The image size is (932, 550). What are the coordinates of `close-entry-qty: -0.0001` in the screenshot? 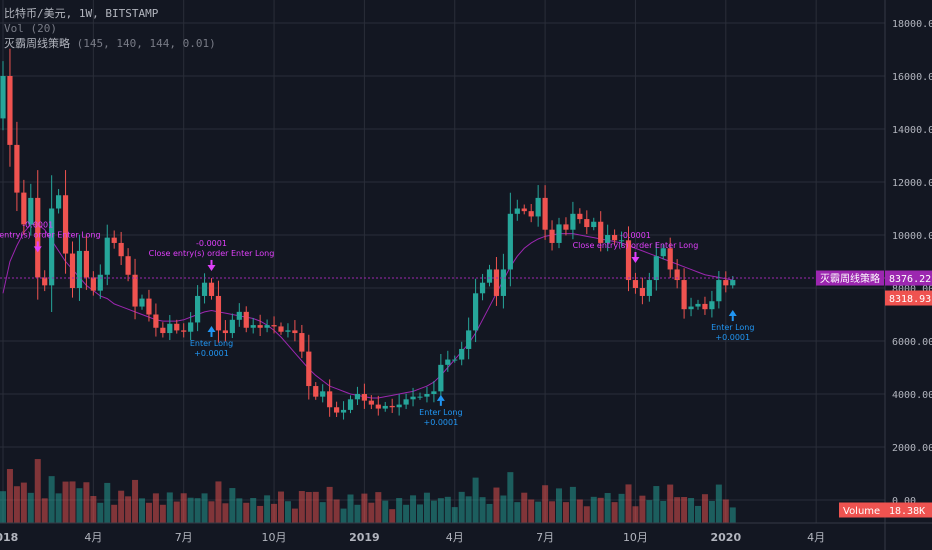 It's located at (635, 235).